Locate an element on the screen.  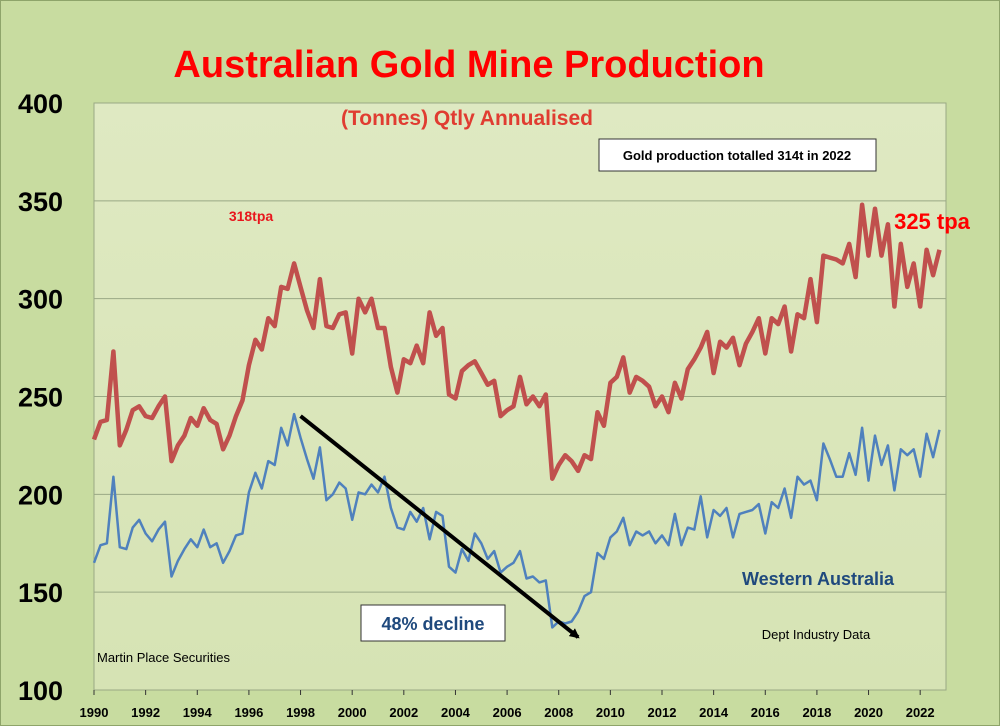
peak-label: 318tpa is located at coordinates (251, 216).